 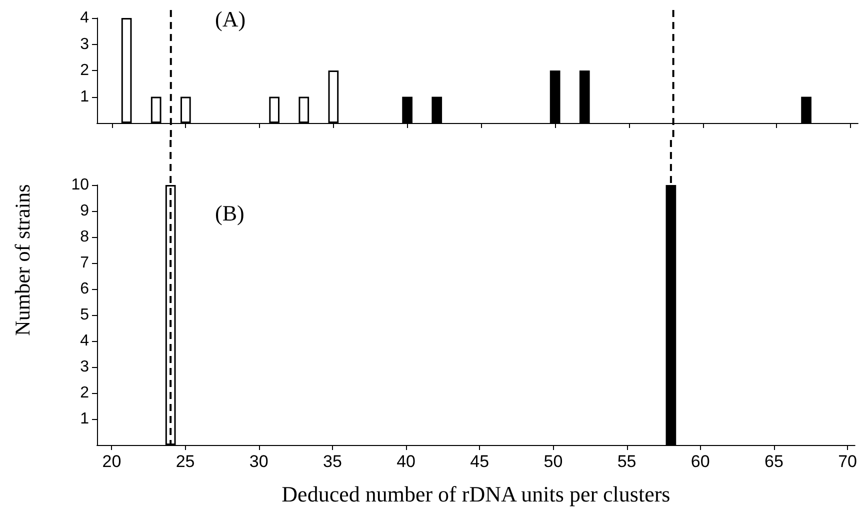 I want to click on x-tick-label: 40, so click(x=406, y=461).